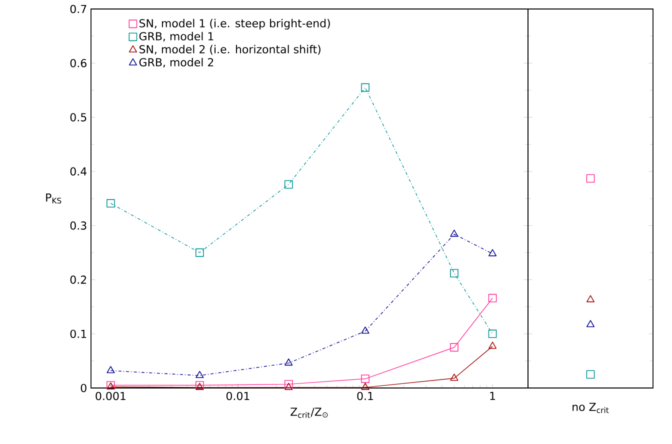  Describe the element at coordinates (78, 117) in the screenshot. I see `y-tick-label: 0.5` at that location.